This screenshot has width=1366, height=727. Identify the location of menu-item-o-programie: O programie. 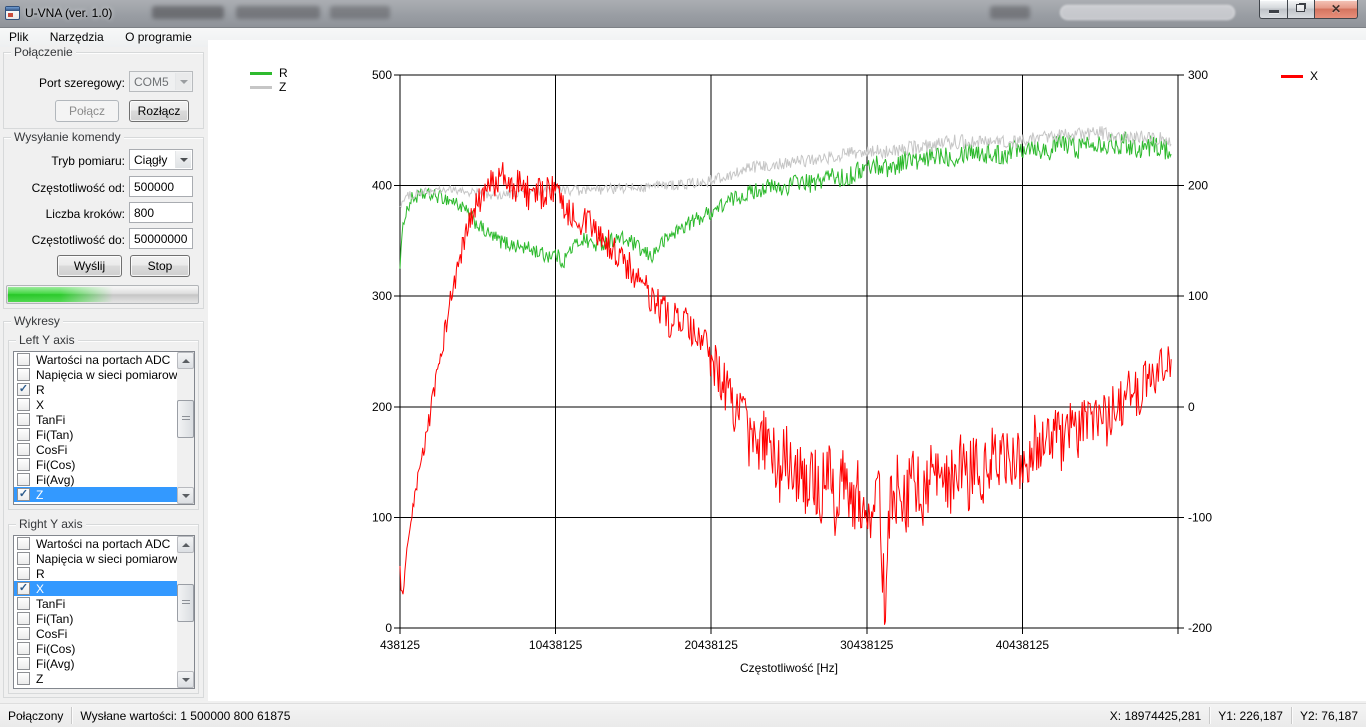
(158, 37).